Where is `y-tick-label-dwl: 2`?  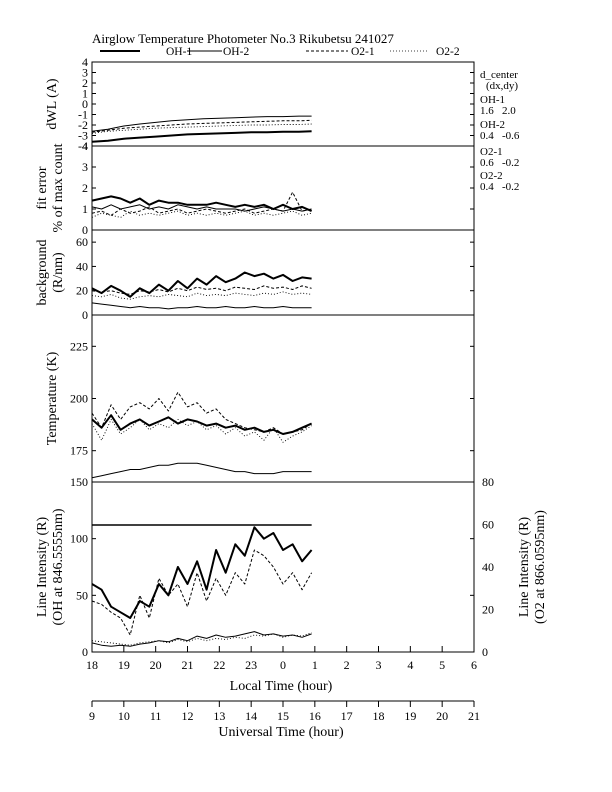
y-tick-label-dwl: 2 is located at coordinates (85, 83).